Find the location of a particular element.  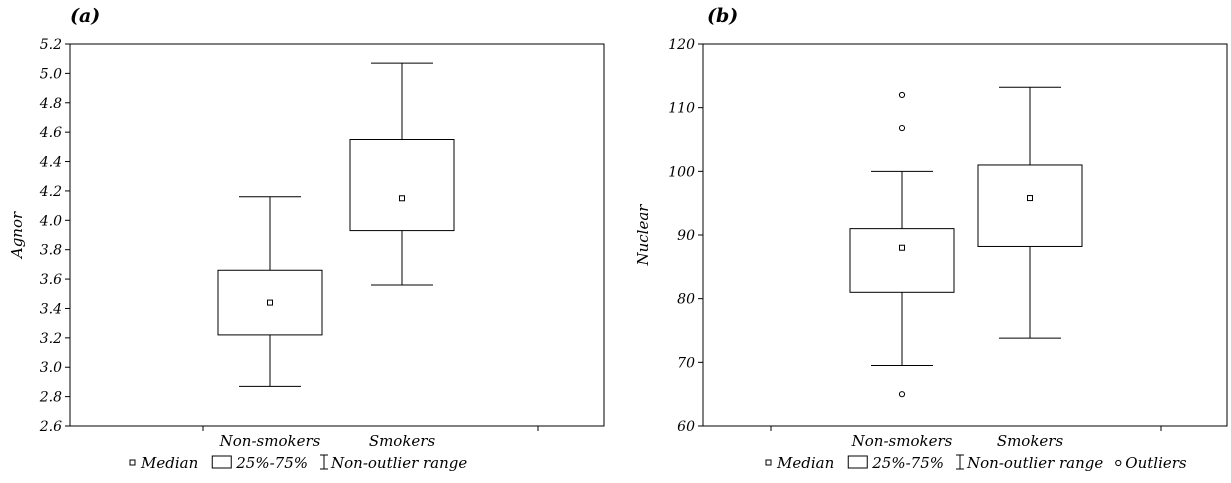

y-tick-label: 110 is located at coordinates (681, 109).